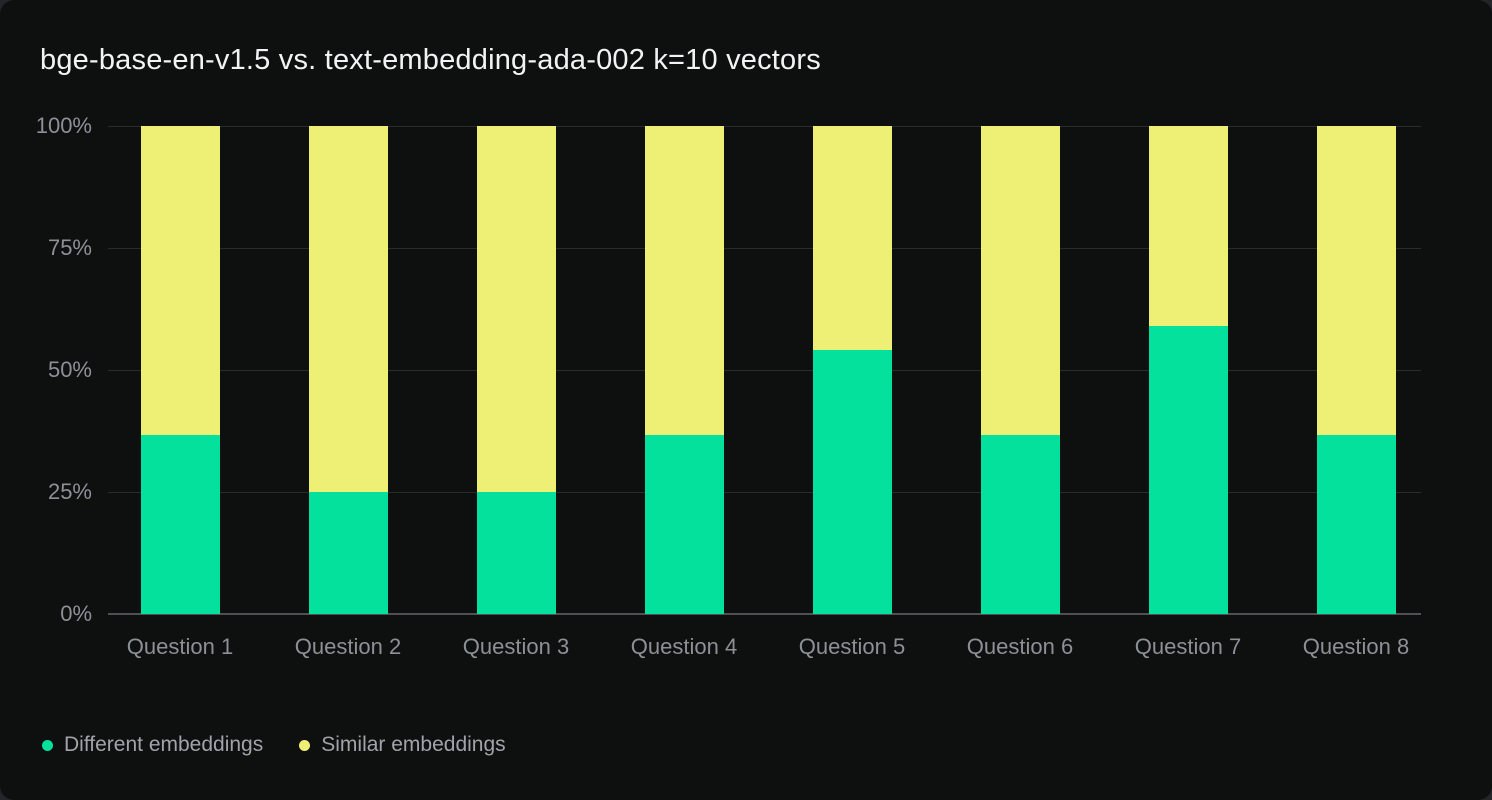  I want to click on legend-label: Different embeddings, so click(164, 744).